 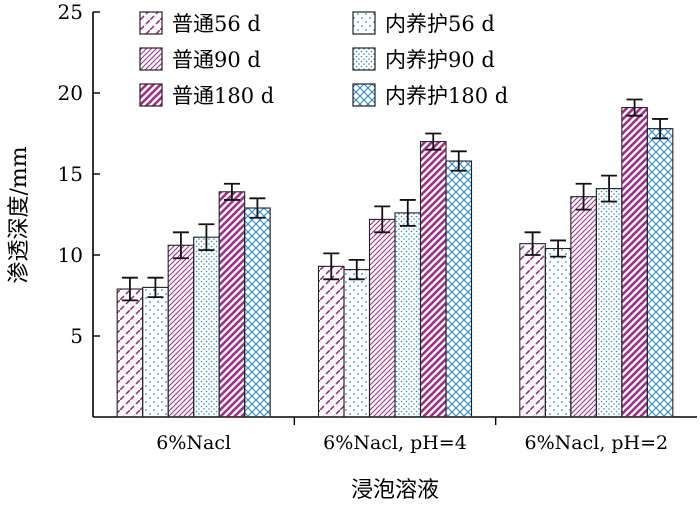 I want to click on y-ticks: 5 10 15 20 25, so click(x=79, y=174).